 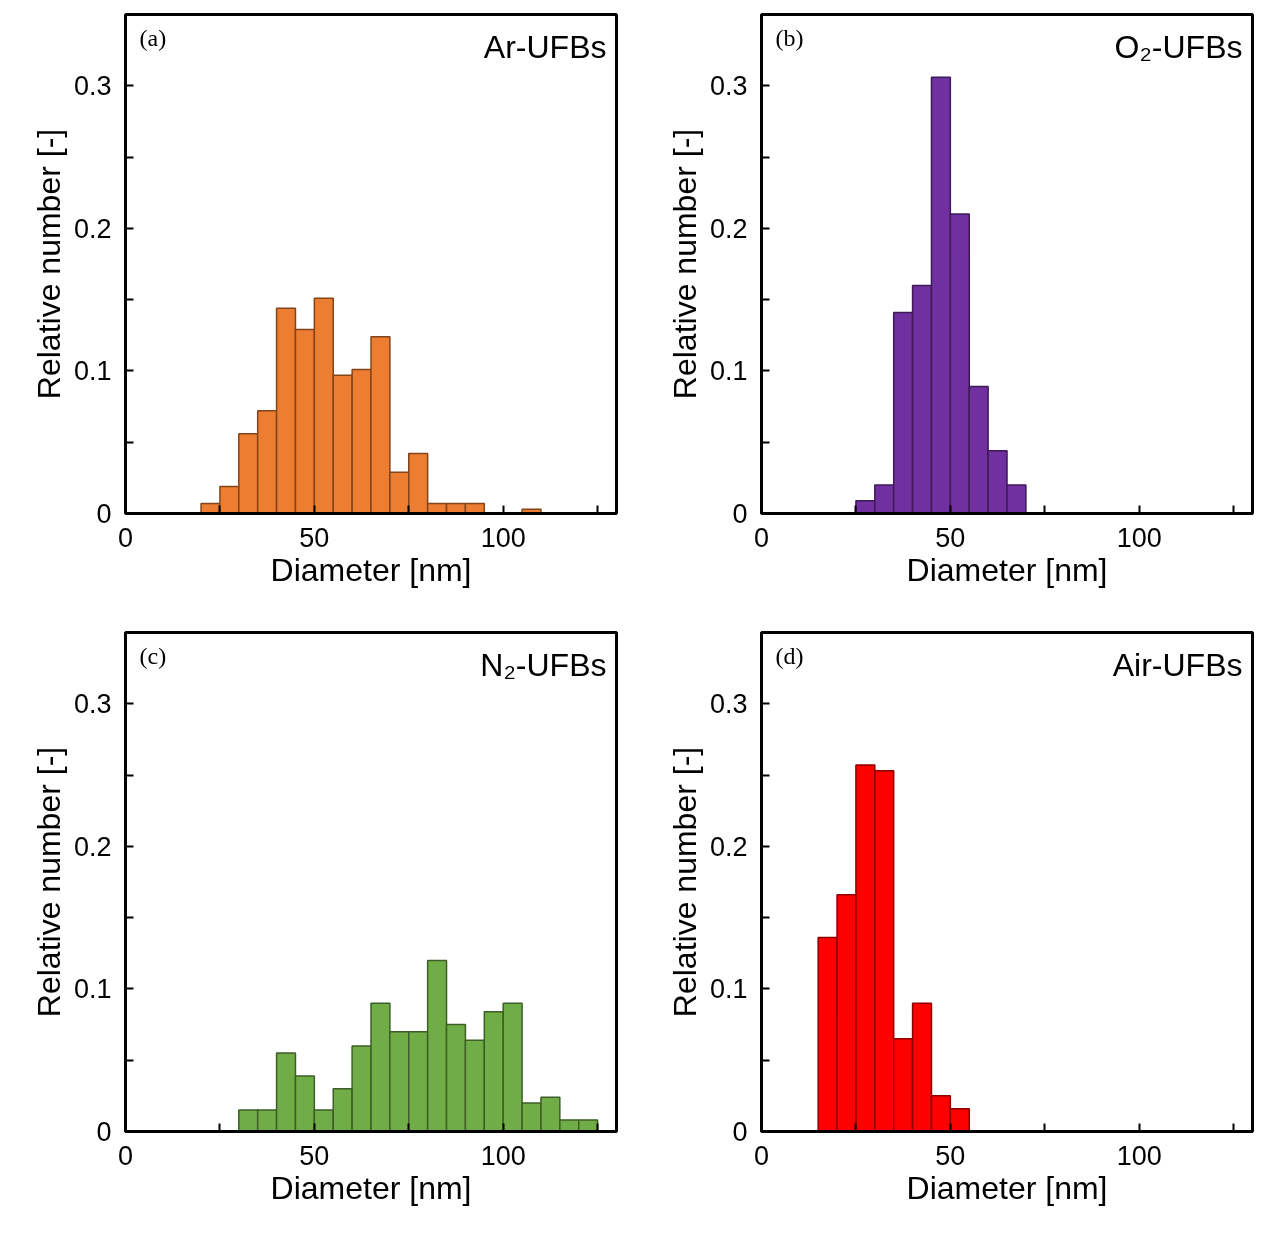 What do you see at coordinates (153, 37) in the screenshot?
I see `annotation: (a)` at bounding box center [153, 37].